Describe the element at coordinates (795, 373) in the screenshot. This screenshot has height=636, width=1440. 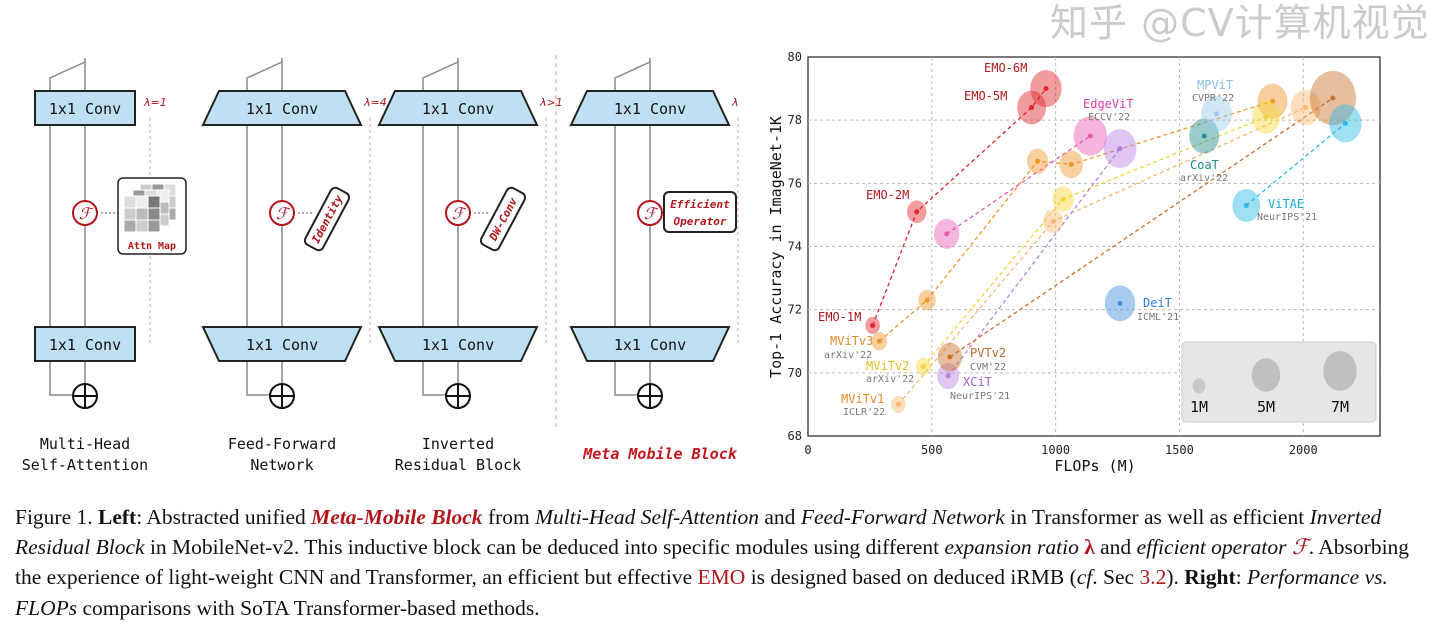
I see `y-tick-label: 70` at that location.